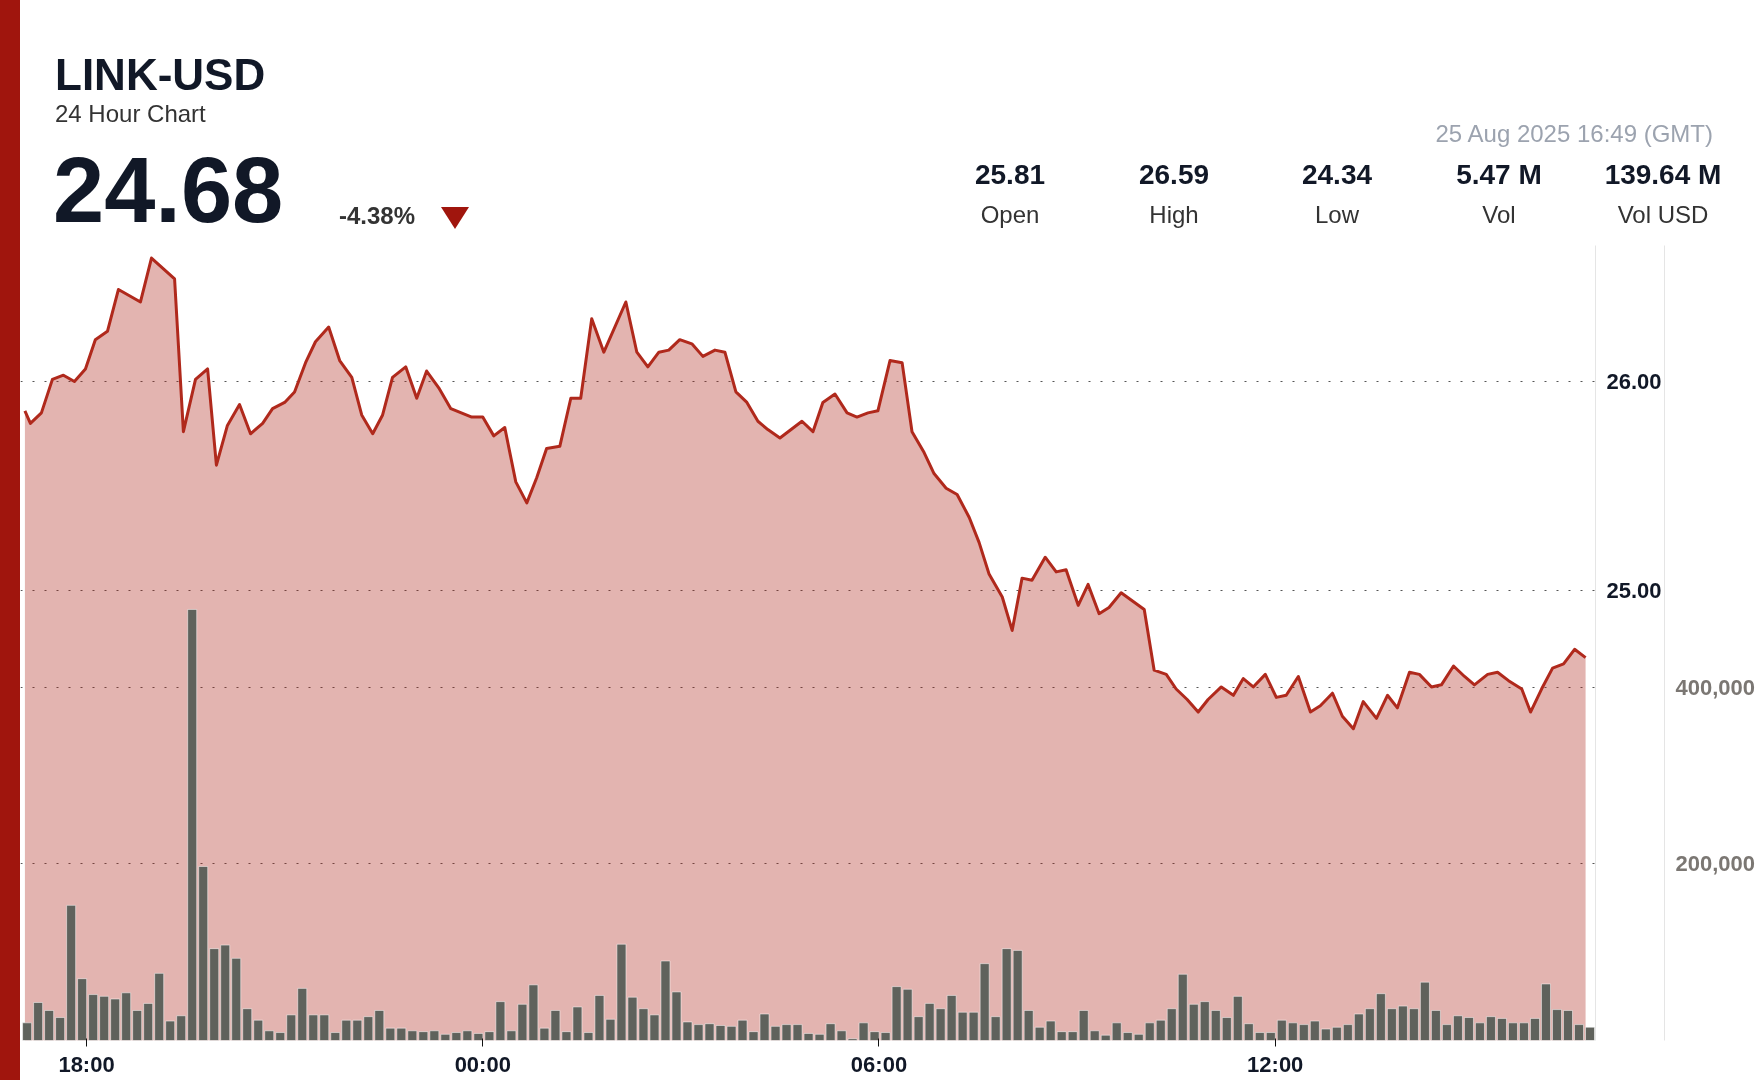 The height and width of the screenshot is (1080, 1758). I want to click on text: High, so click(1174, 214).